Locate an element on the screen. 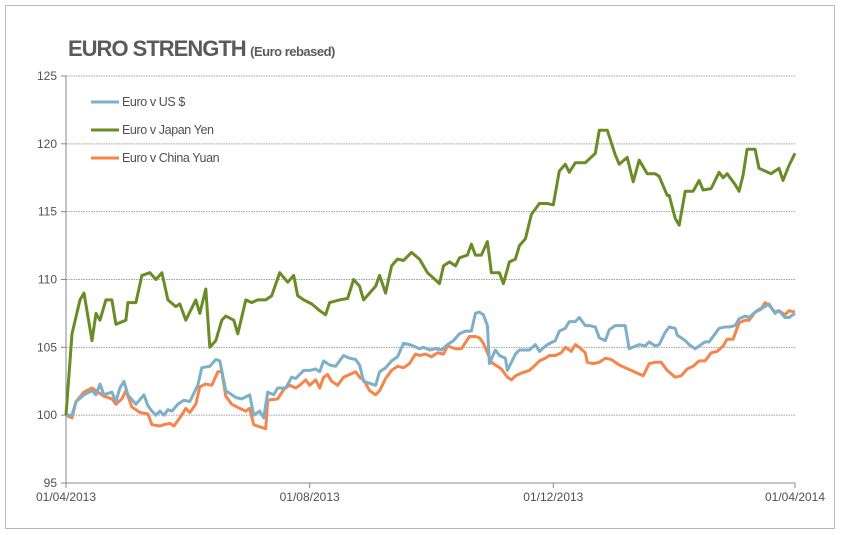  legend-label: Euro v US $ is located at coordinates (153, 102).